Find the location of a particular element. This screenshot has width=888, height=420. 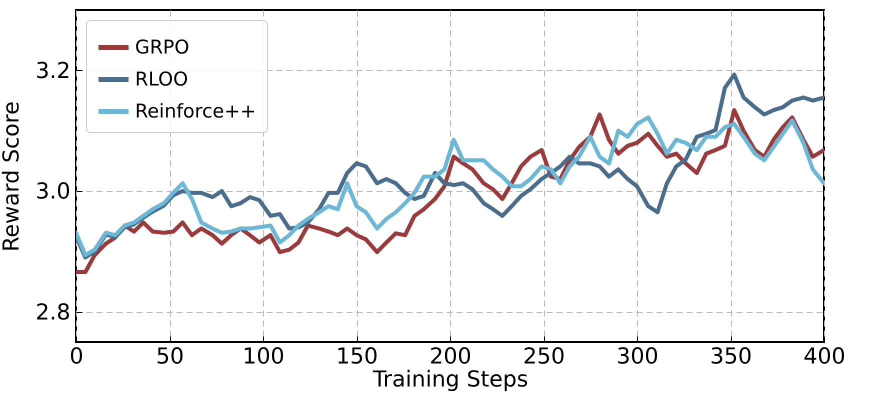

x-tick-label: 150 is located at coordinates (357, 357).